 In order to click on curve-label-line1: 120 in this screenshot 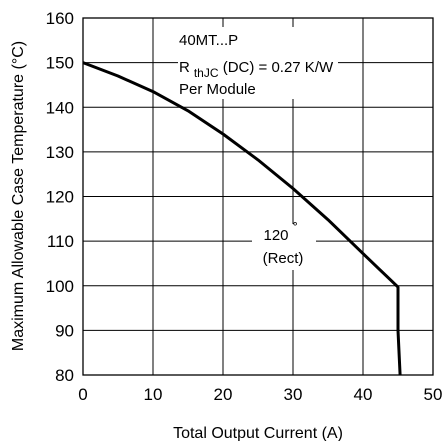, I will do `click(275, 235)`.